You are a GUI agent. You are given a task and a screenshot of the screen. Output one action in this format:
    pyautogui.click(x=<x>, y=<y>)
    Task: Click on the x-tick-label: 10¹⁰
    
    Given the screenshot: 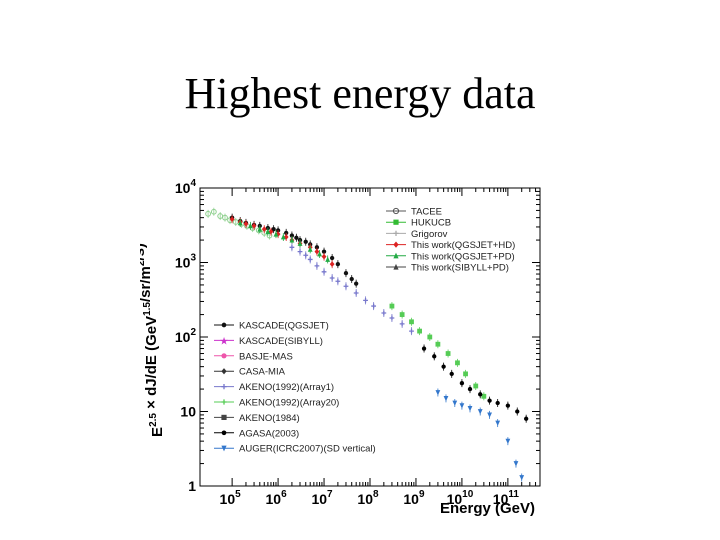 What is the action you would take?
    pyautogui.click(x=460, y=498)
    